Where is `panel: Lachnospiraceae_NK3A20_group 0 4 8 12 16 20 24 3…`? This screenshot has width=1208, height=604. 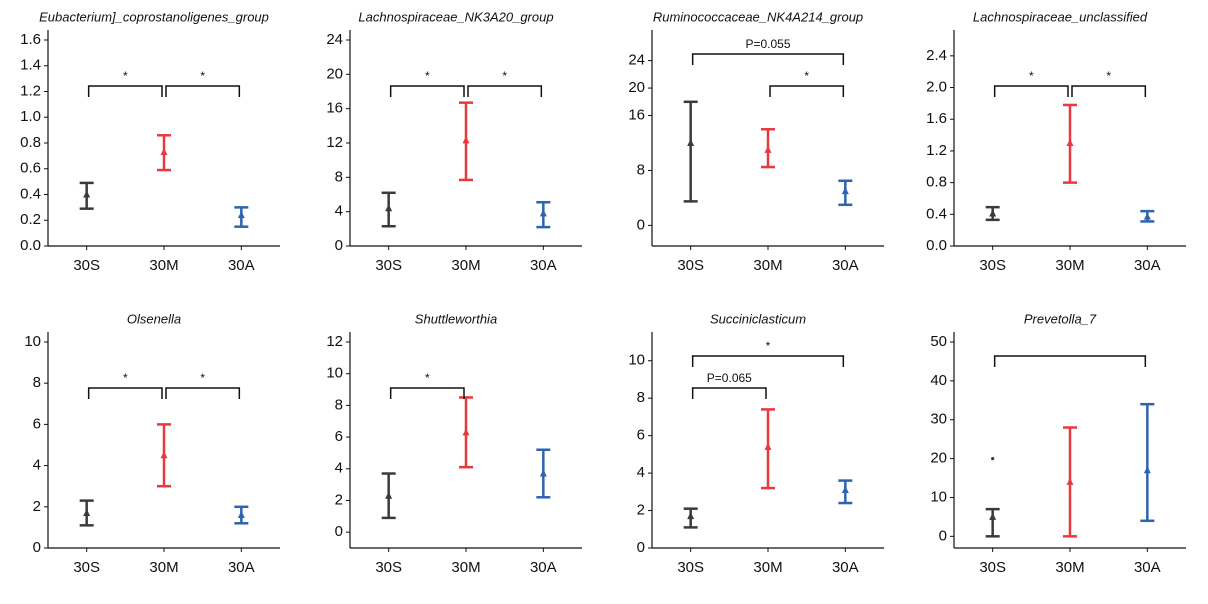 panel: Lachnospiraceae_NK3A20_group 0 4 8 12 16 20 24 3… is located at coordinates (454, 141).